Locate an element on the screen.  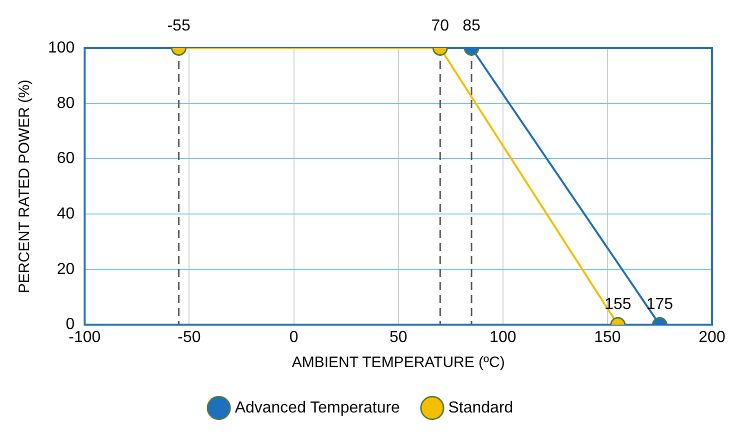
x-tick-label: 50 is located at coordinates (398, 337).